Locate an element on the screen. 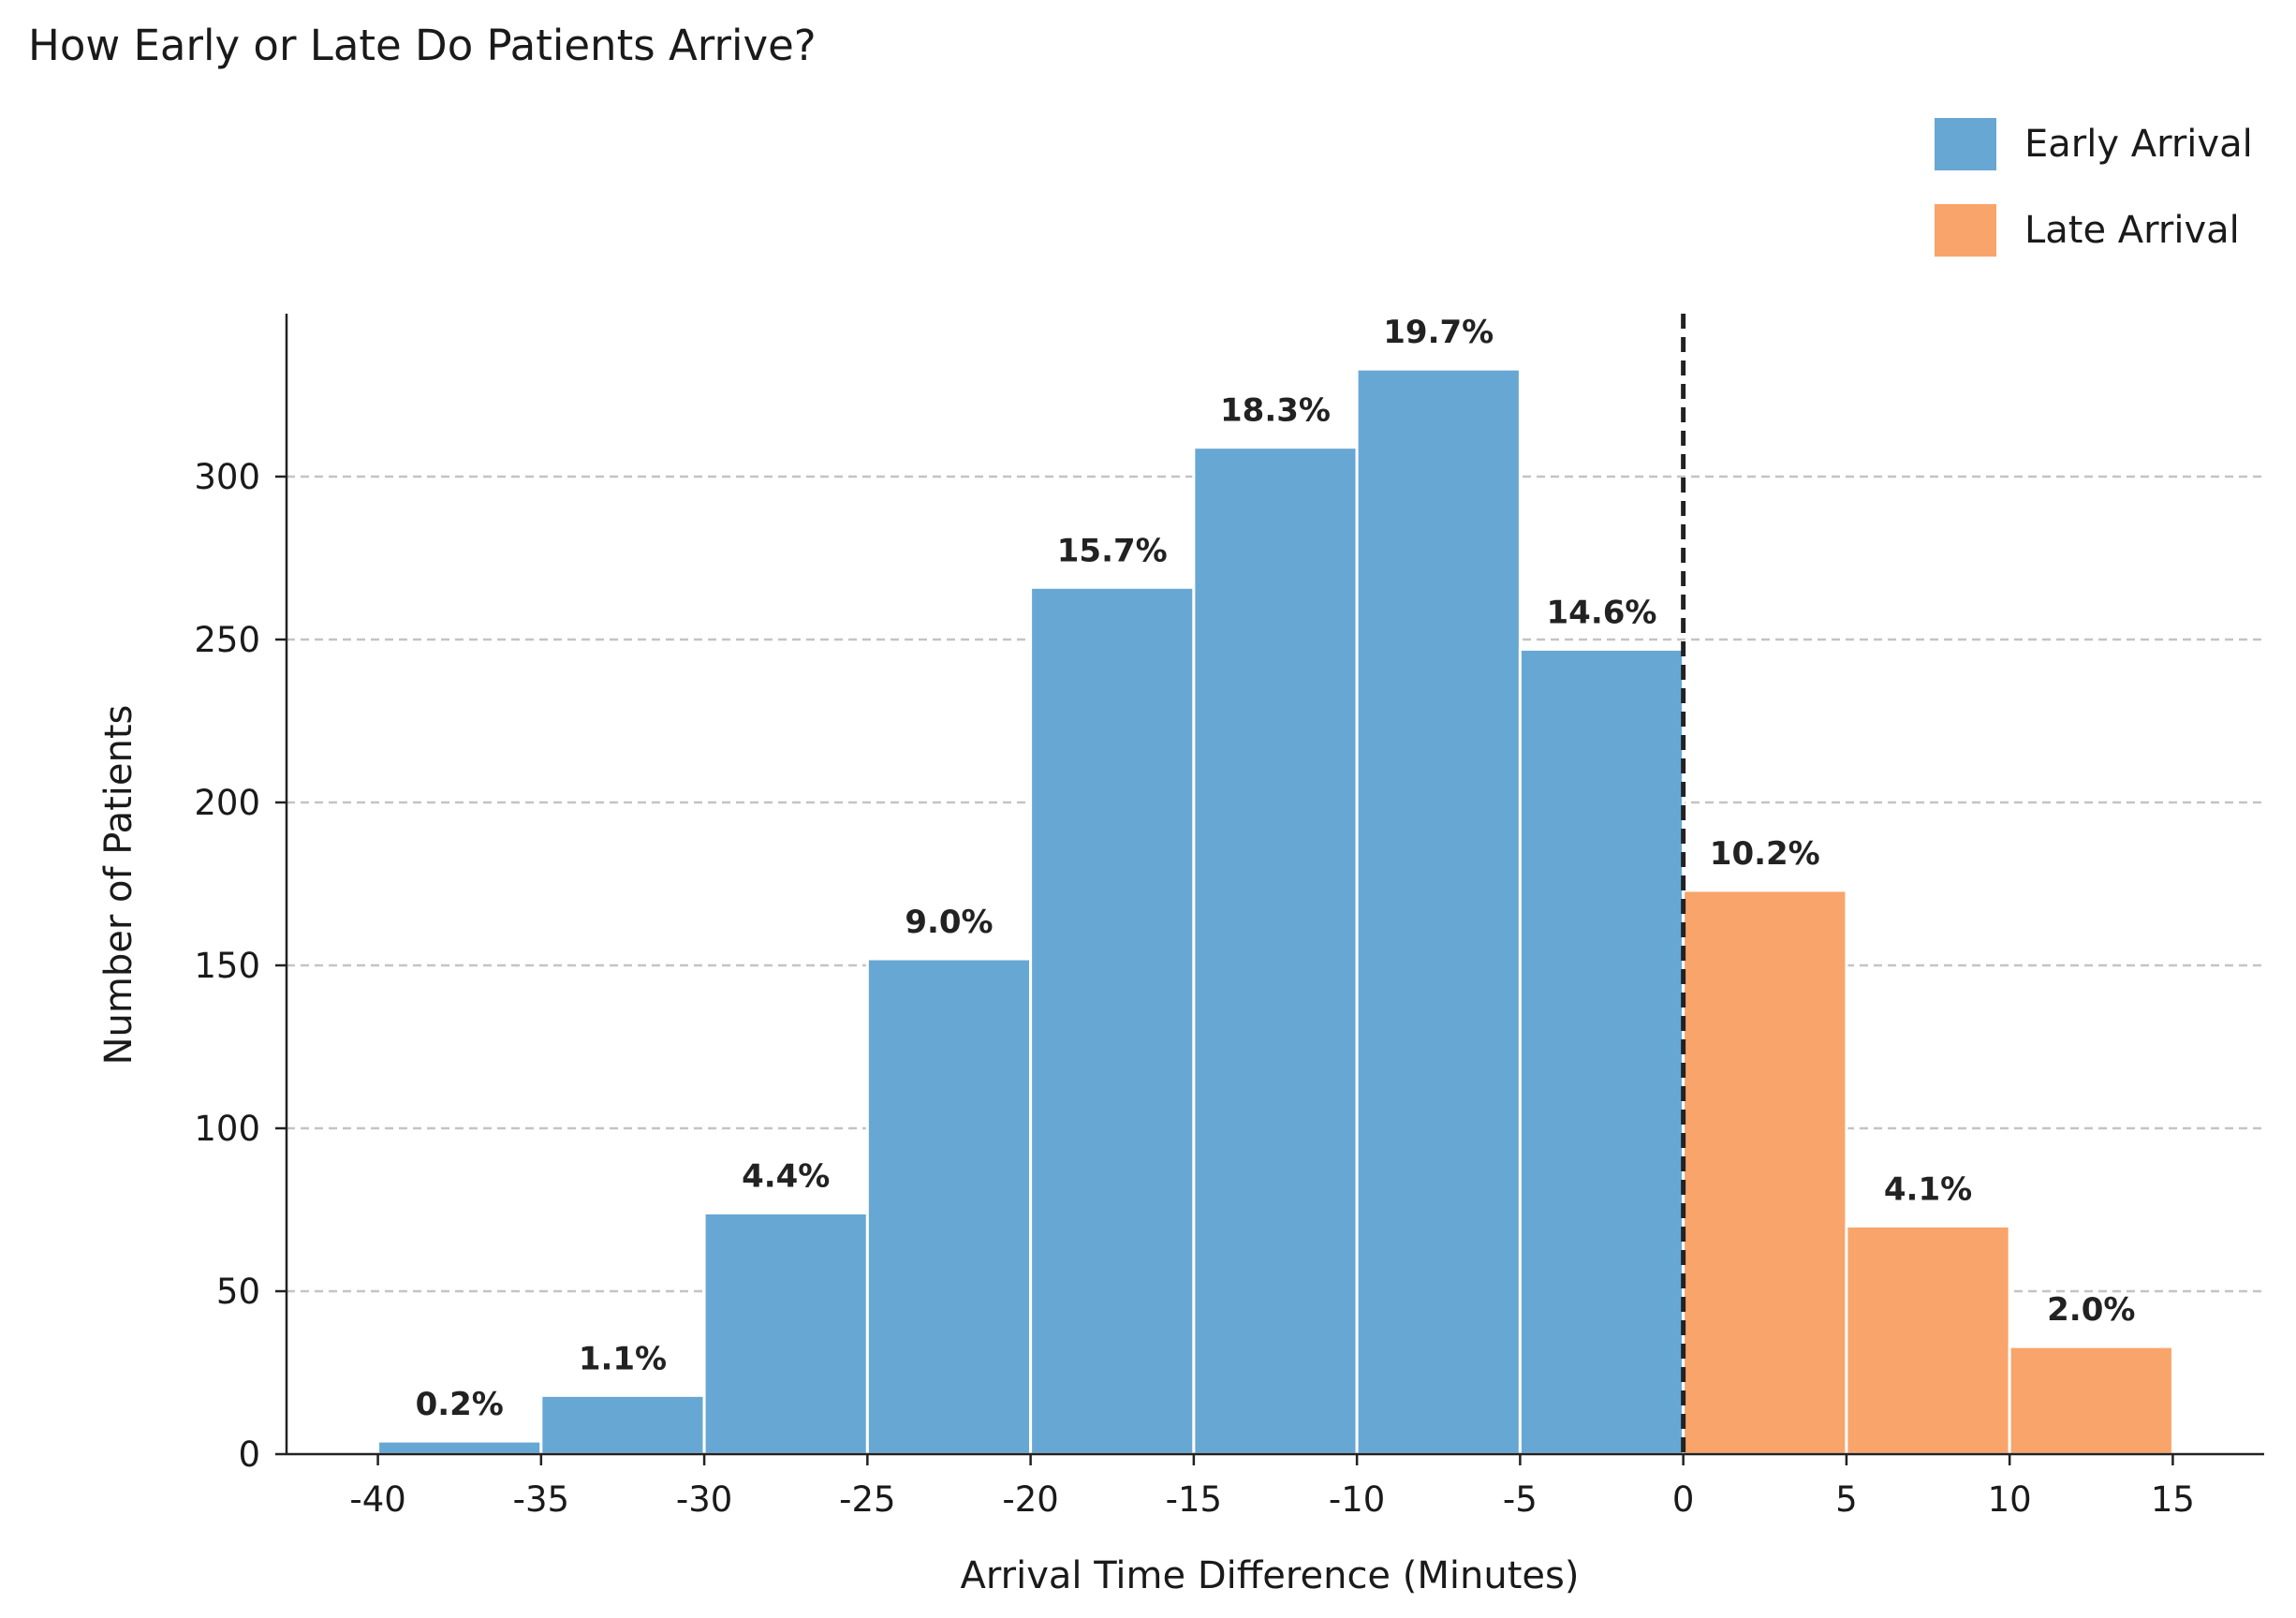  bar-value-label: 9.0% is located at coordinates (949, 922).